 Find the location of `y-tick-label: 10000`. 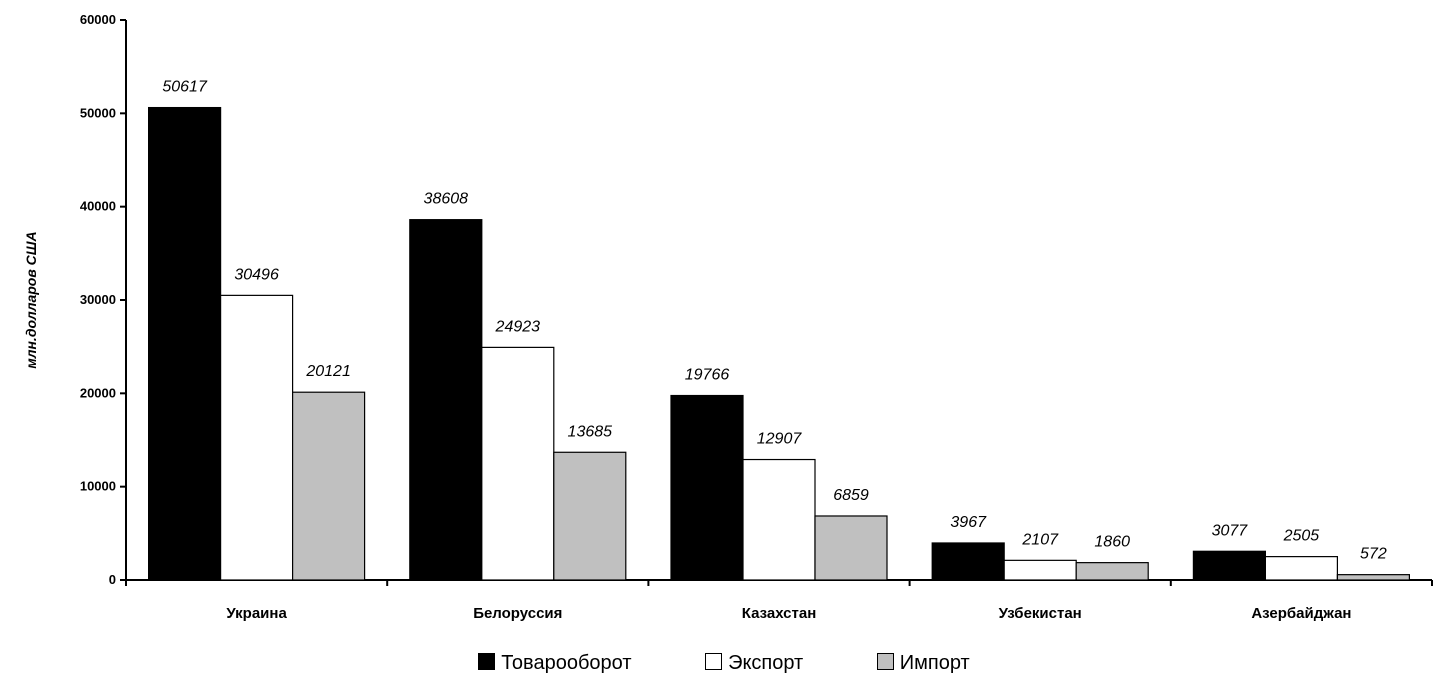

y-tick-label: 10000 is located at coordinates (98, 486).